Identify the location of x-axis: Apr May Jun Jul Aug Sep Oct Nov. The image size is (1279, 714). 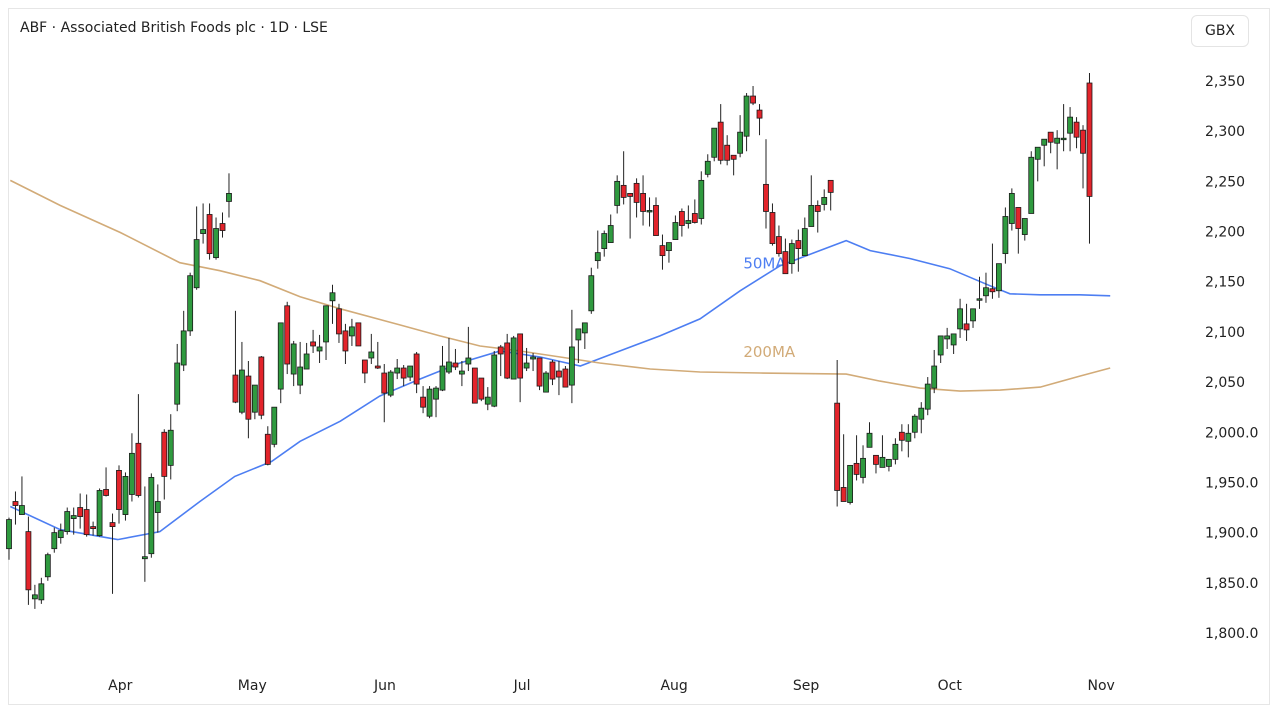
(611, 686).